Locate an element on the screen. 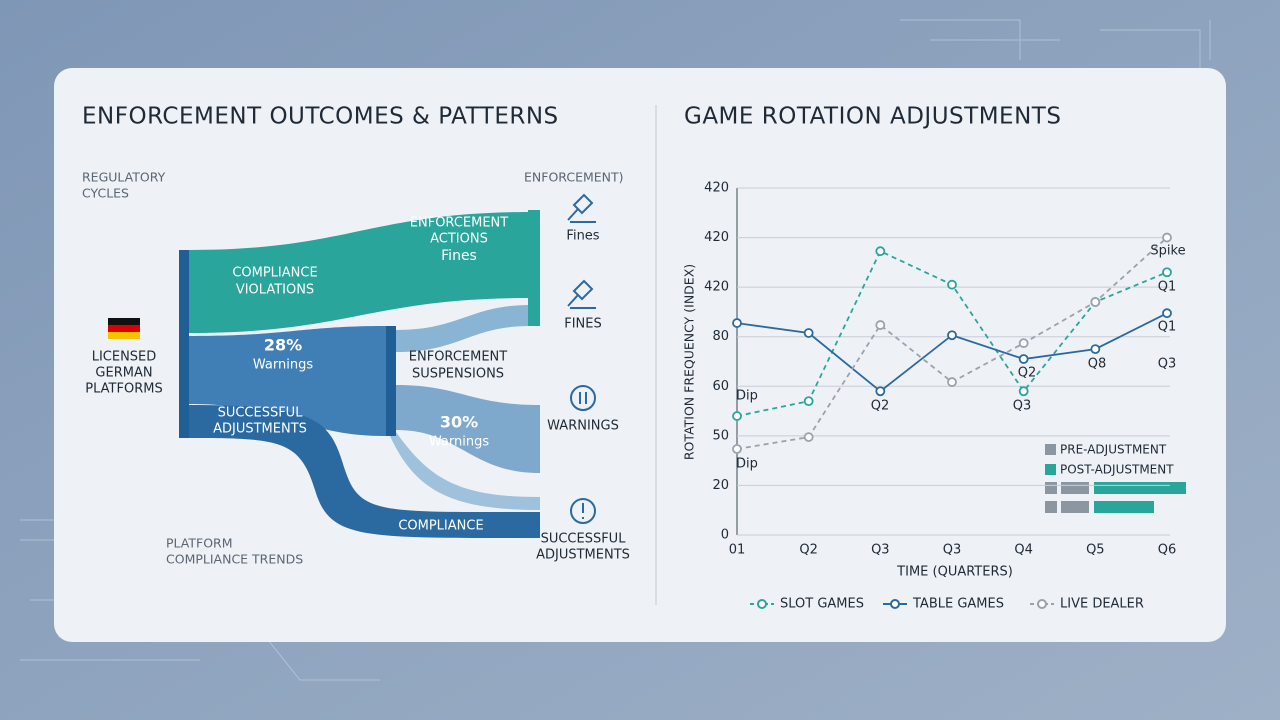  y-tick-label: 60 is located at coordinates (720, 386).